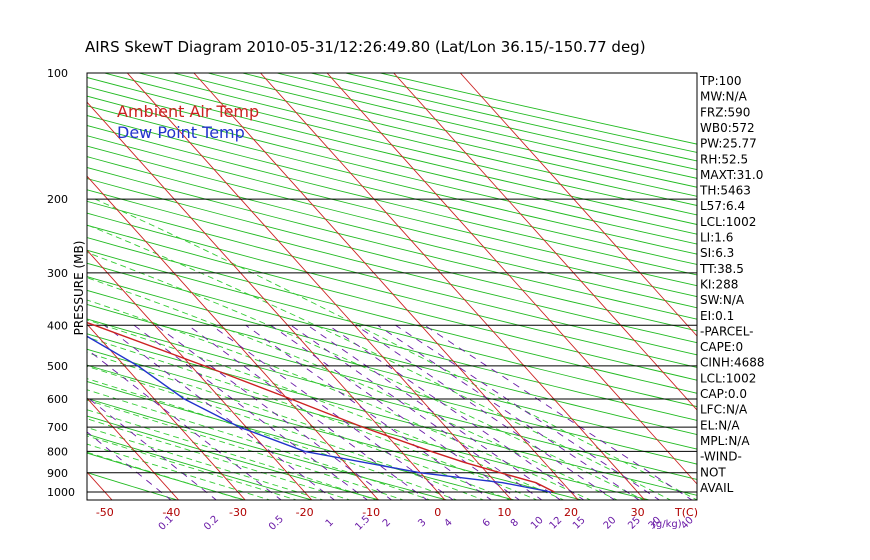  Describe the element at coordinates (725, 112) in the screenshot. I see `stat-line: FRZ:590` at that location.